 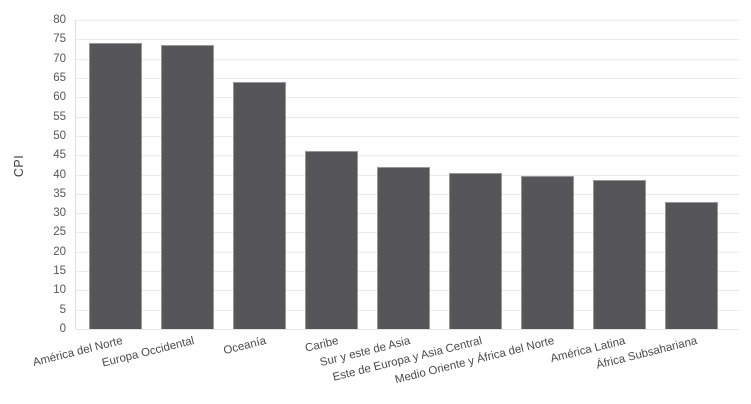 What do you see at coordinates (19, 166) in the screenshot?
I see `y-axis-title: CPI` at bounding box center [19, 166].